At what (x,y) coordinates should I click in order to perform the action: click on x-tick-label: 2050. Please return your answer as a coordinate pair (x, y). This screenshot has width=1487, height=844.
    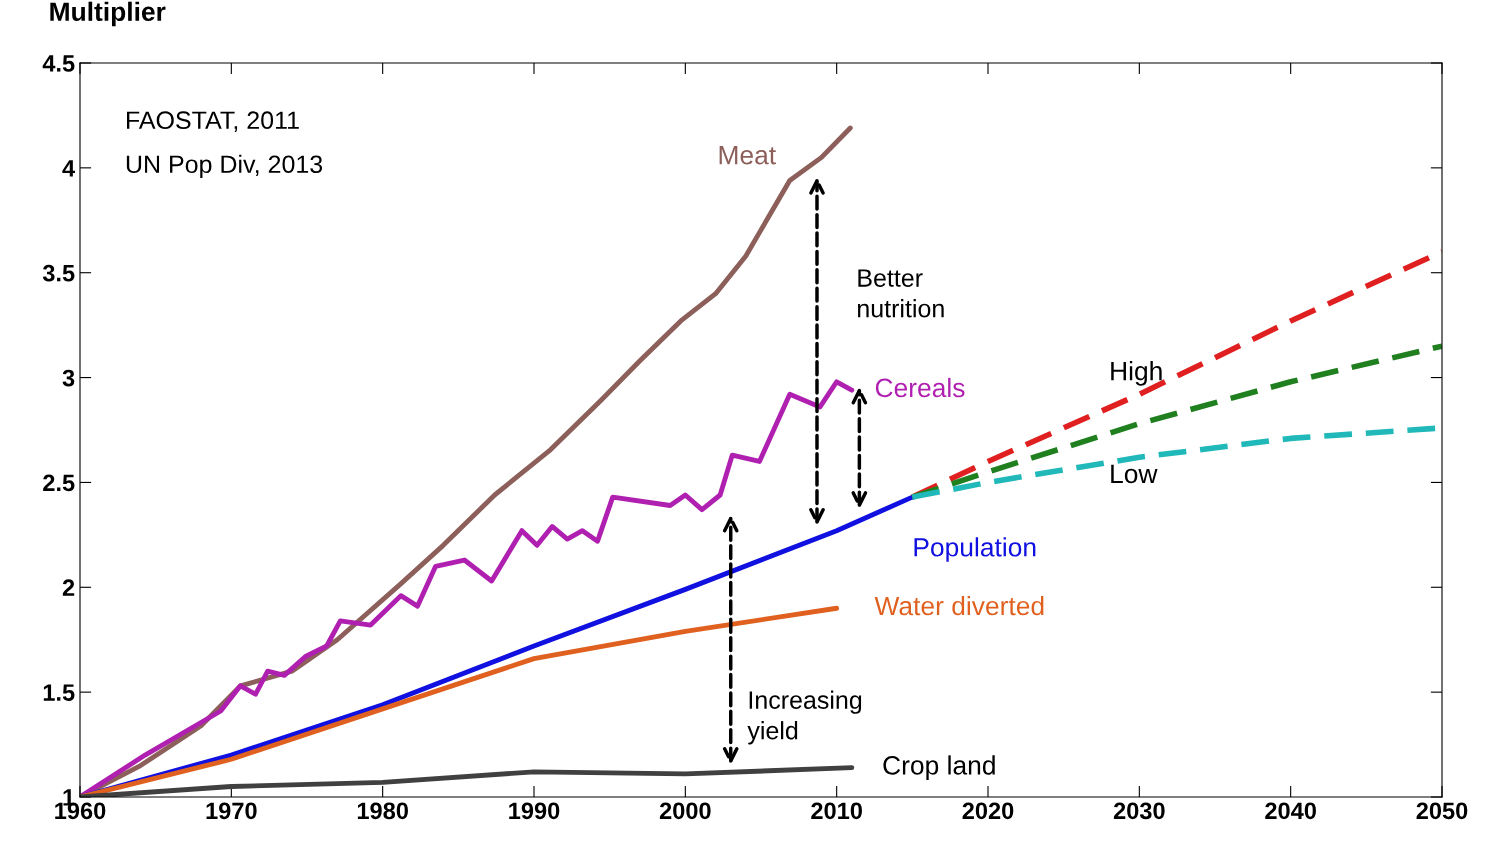
    Looking at the image, I should click on (1442, 811).